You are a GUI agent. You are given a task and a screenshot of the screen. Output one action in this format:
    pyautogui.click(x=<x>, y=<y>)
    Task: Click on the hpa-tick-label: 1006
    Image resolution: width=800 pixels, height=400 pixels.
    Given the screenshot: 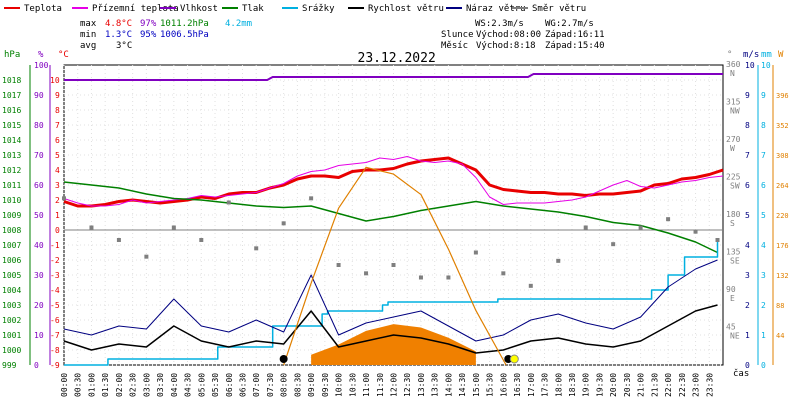 What is the action you would take?
    pyautogui.click(x=11, y=260)
    